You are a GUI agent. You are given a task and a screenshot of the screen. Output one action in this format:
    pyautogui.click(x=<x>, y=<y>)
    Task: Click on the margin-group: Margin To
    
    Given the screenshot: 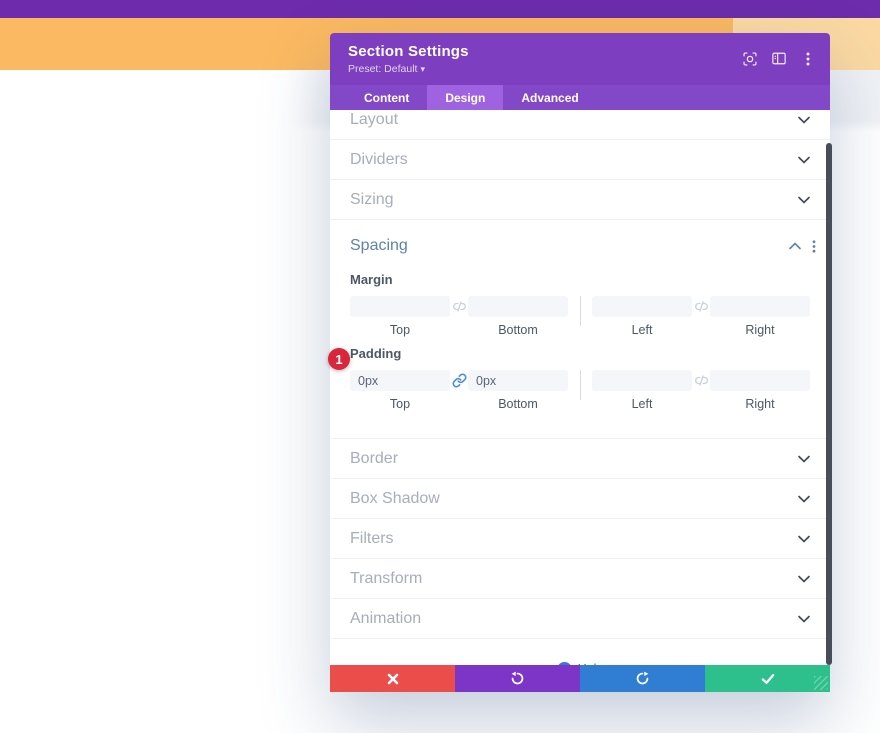 What is the action you would take?
    pyautogui.click(x=580, y=304)
    